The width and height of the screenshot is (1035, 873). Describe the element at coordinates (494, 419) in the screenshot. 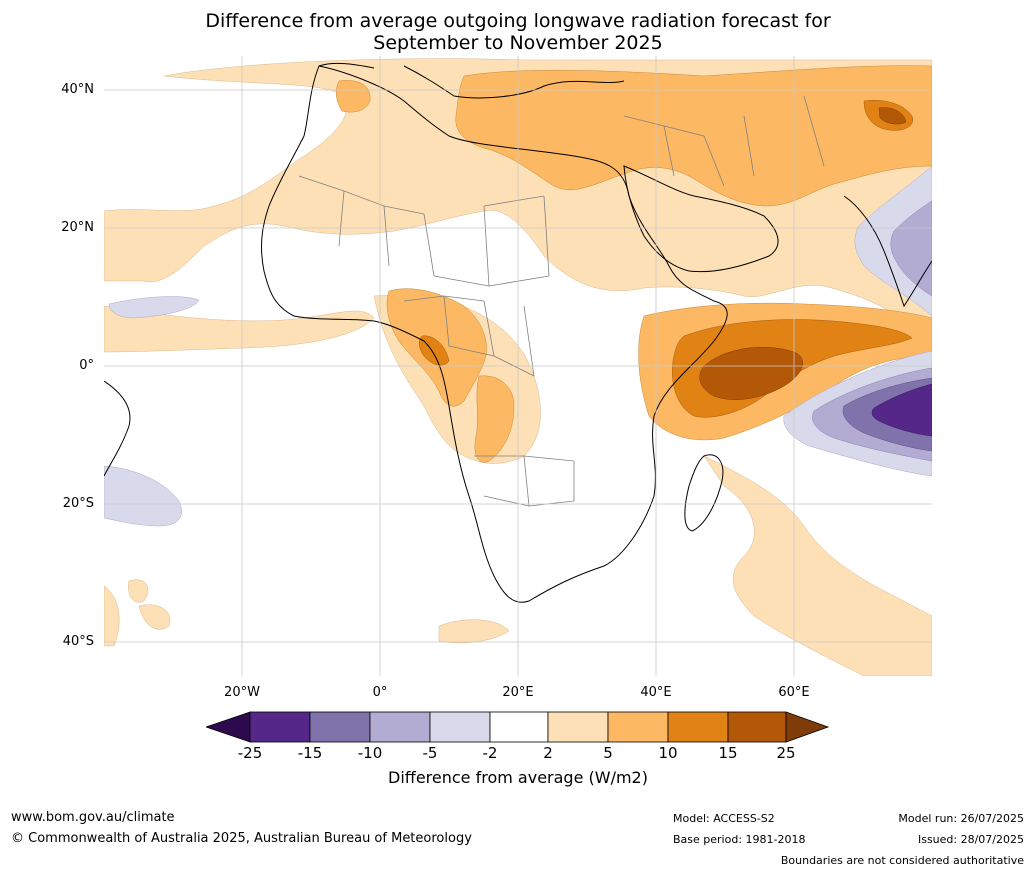

I see `anomaly-region-pos5-10-angola` at that location.